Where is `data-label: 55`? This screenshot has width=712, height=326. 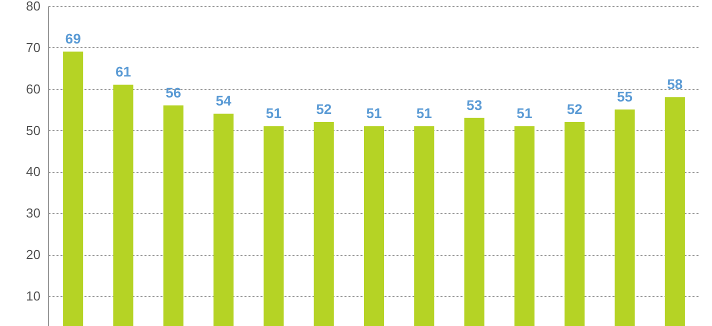 data-label: 55 is located at coordinates (624, 96).